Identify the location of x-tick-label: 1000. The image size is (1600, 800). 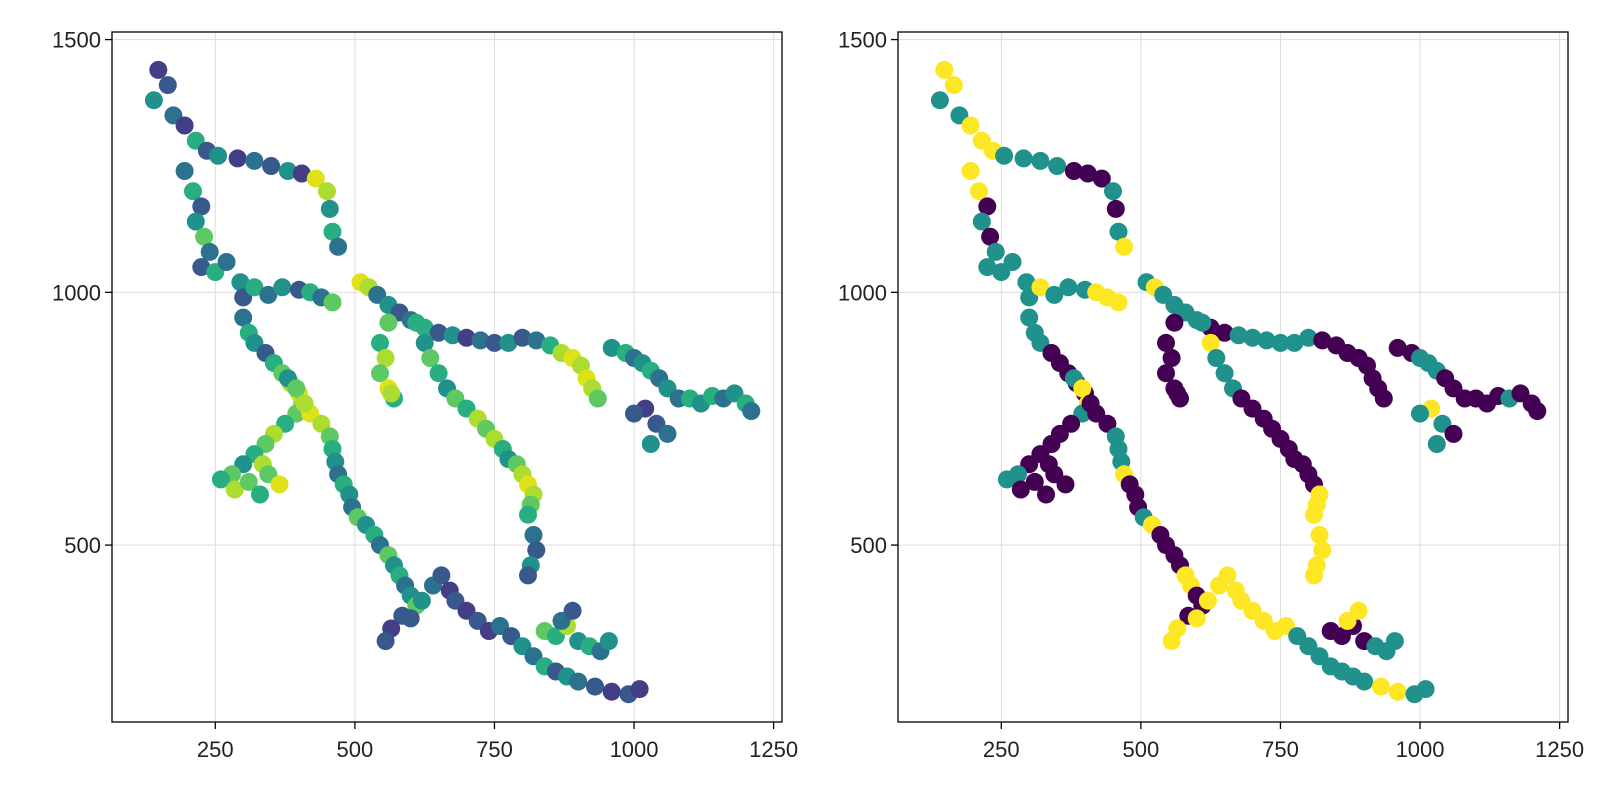
(634, 749).